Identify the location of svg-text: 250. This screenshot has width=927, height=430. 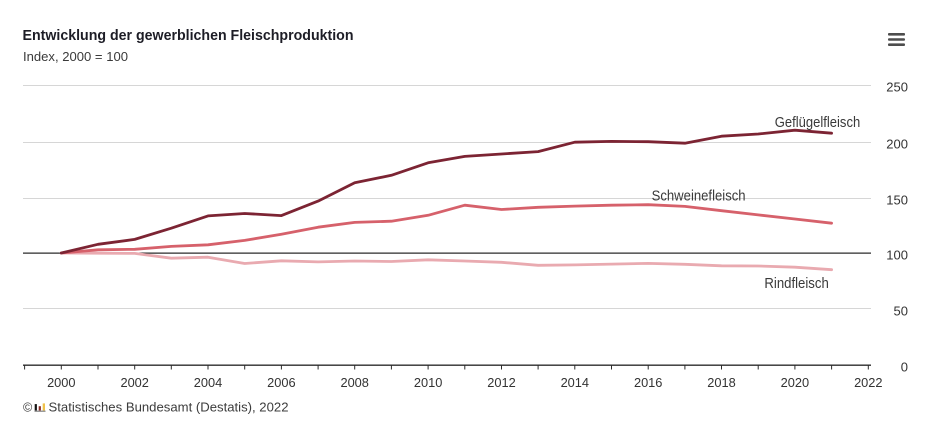
(897, 86).